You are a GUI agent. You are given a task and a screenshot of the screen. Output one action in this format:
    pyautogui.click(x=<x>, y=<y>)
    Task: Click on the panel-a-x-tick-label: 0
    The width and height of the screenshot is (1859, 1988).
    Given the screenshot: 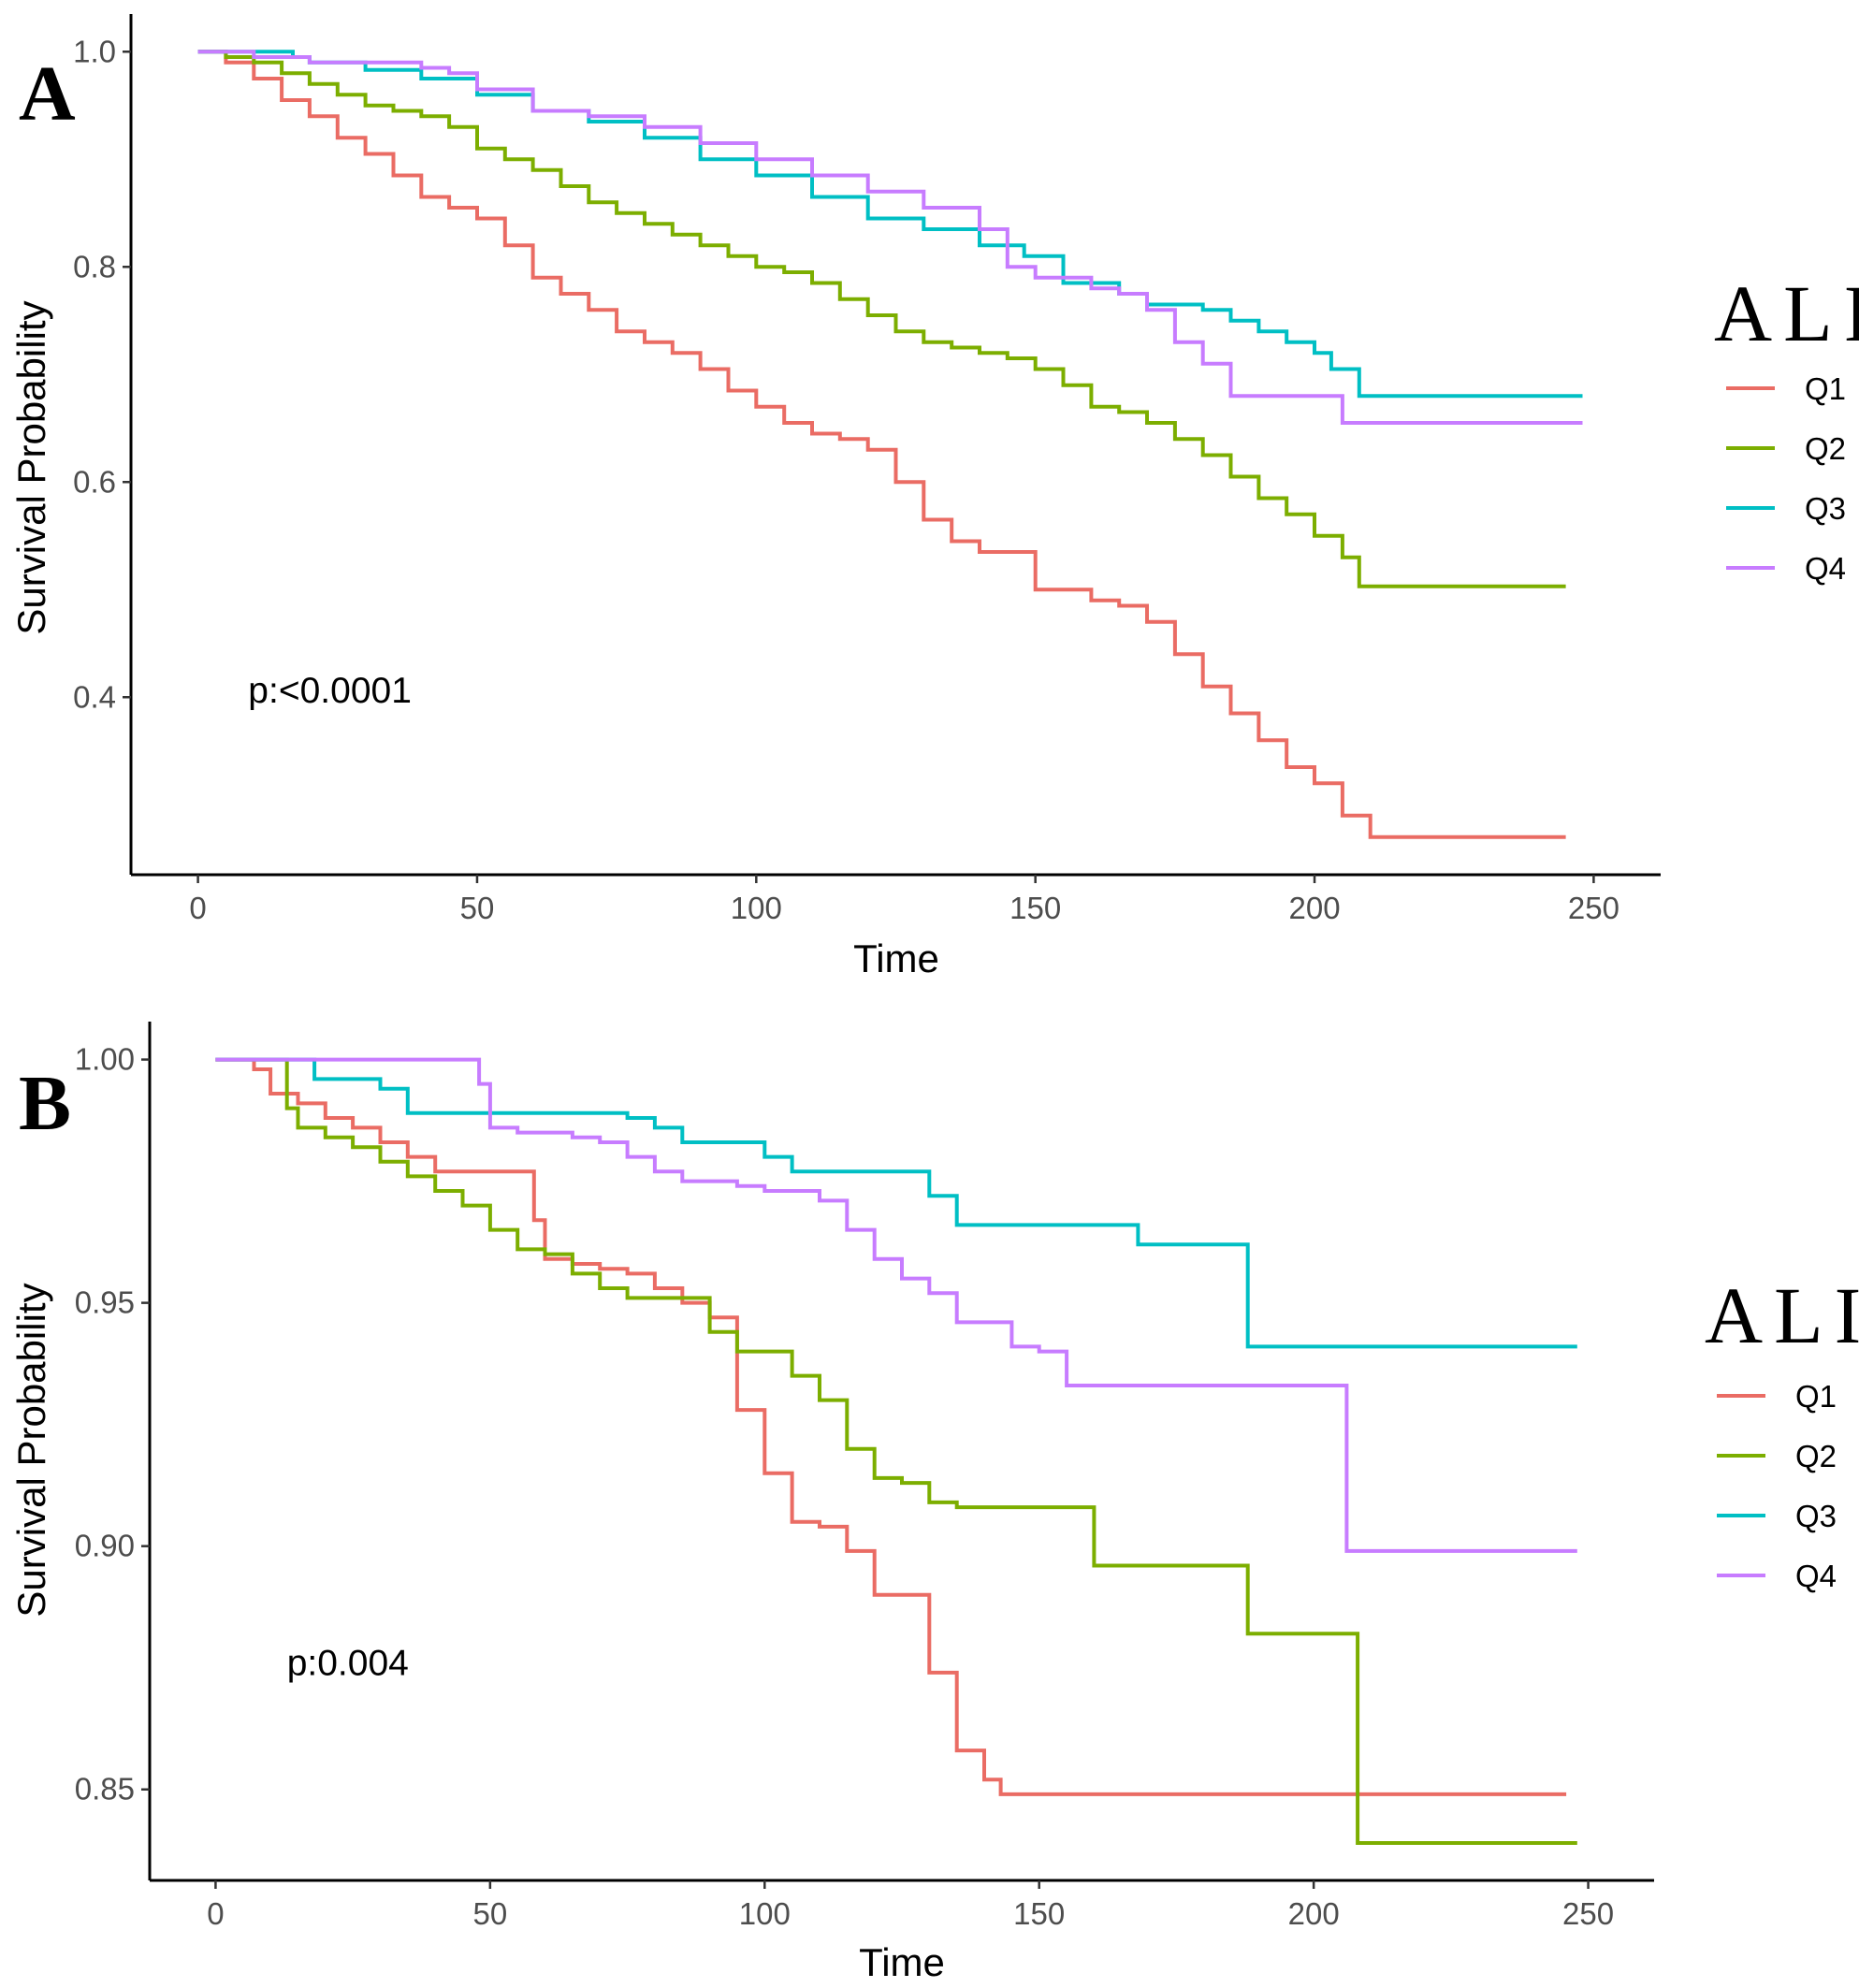 What is the action you would take?
    pyautogui.click(x=197, y=908)
    